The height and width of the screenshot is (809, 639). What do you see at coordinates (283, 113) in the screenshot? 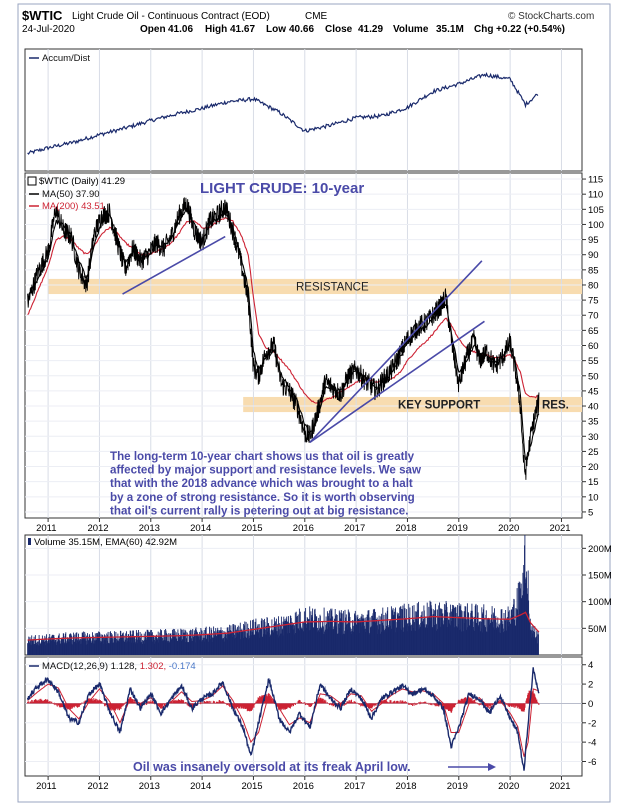
I see `accum-dist-line` at bounding box center [283, 113].